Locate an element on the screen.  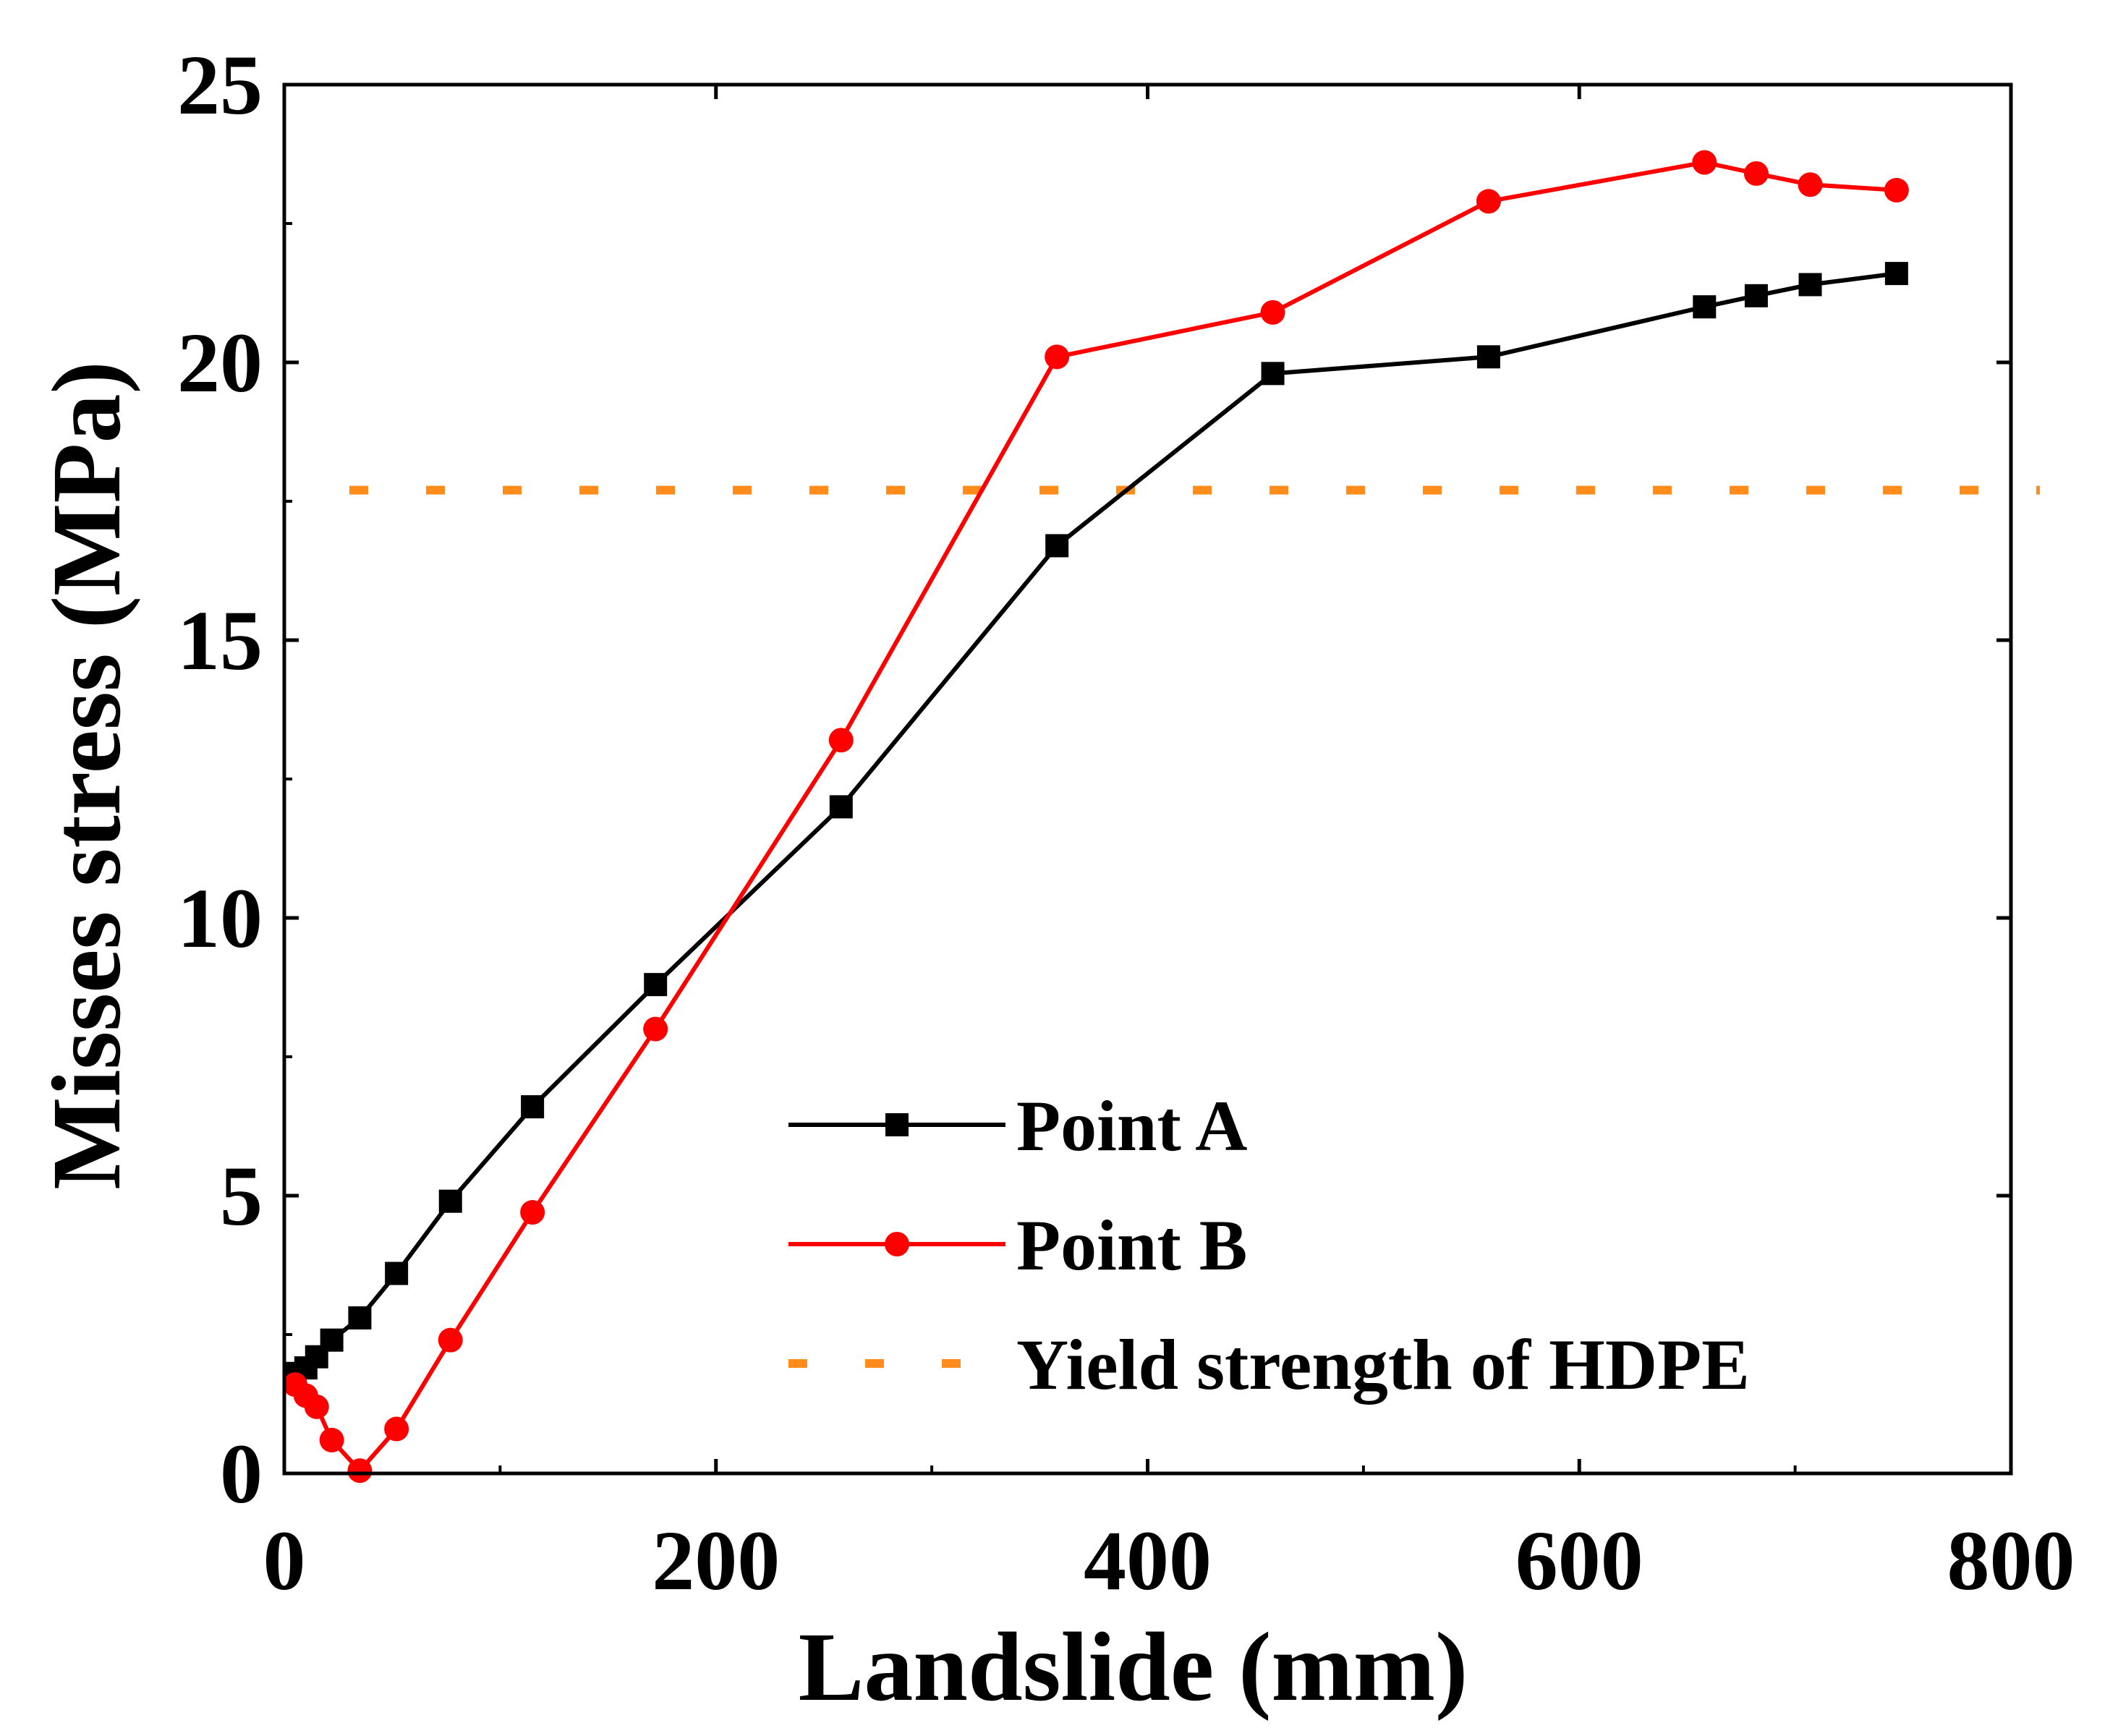
legend-marker-point-a is located at coordinates (897, 1125).